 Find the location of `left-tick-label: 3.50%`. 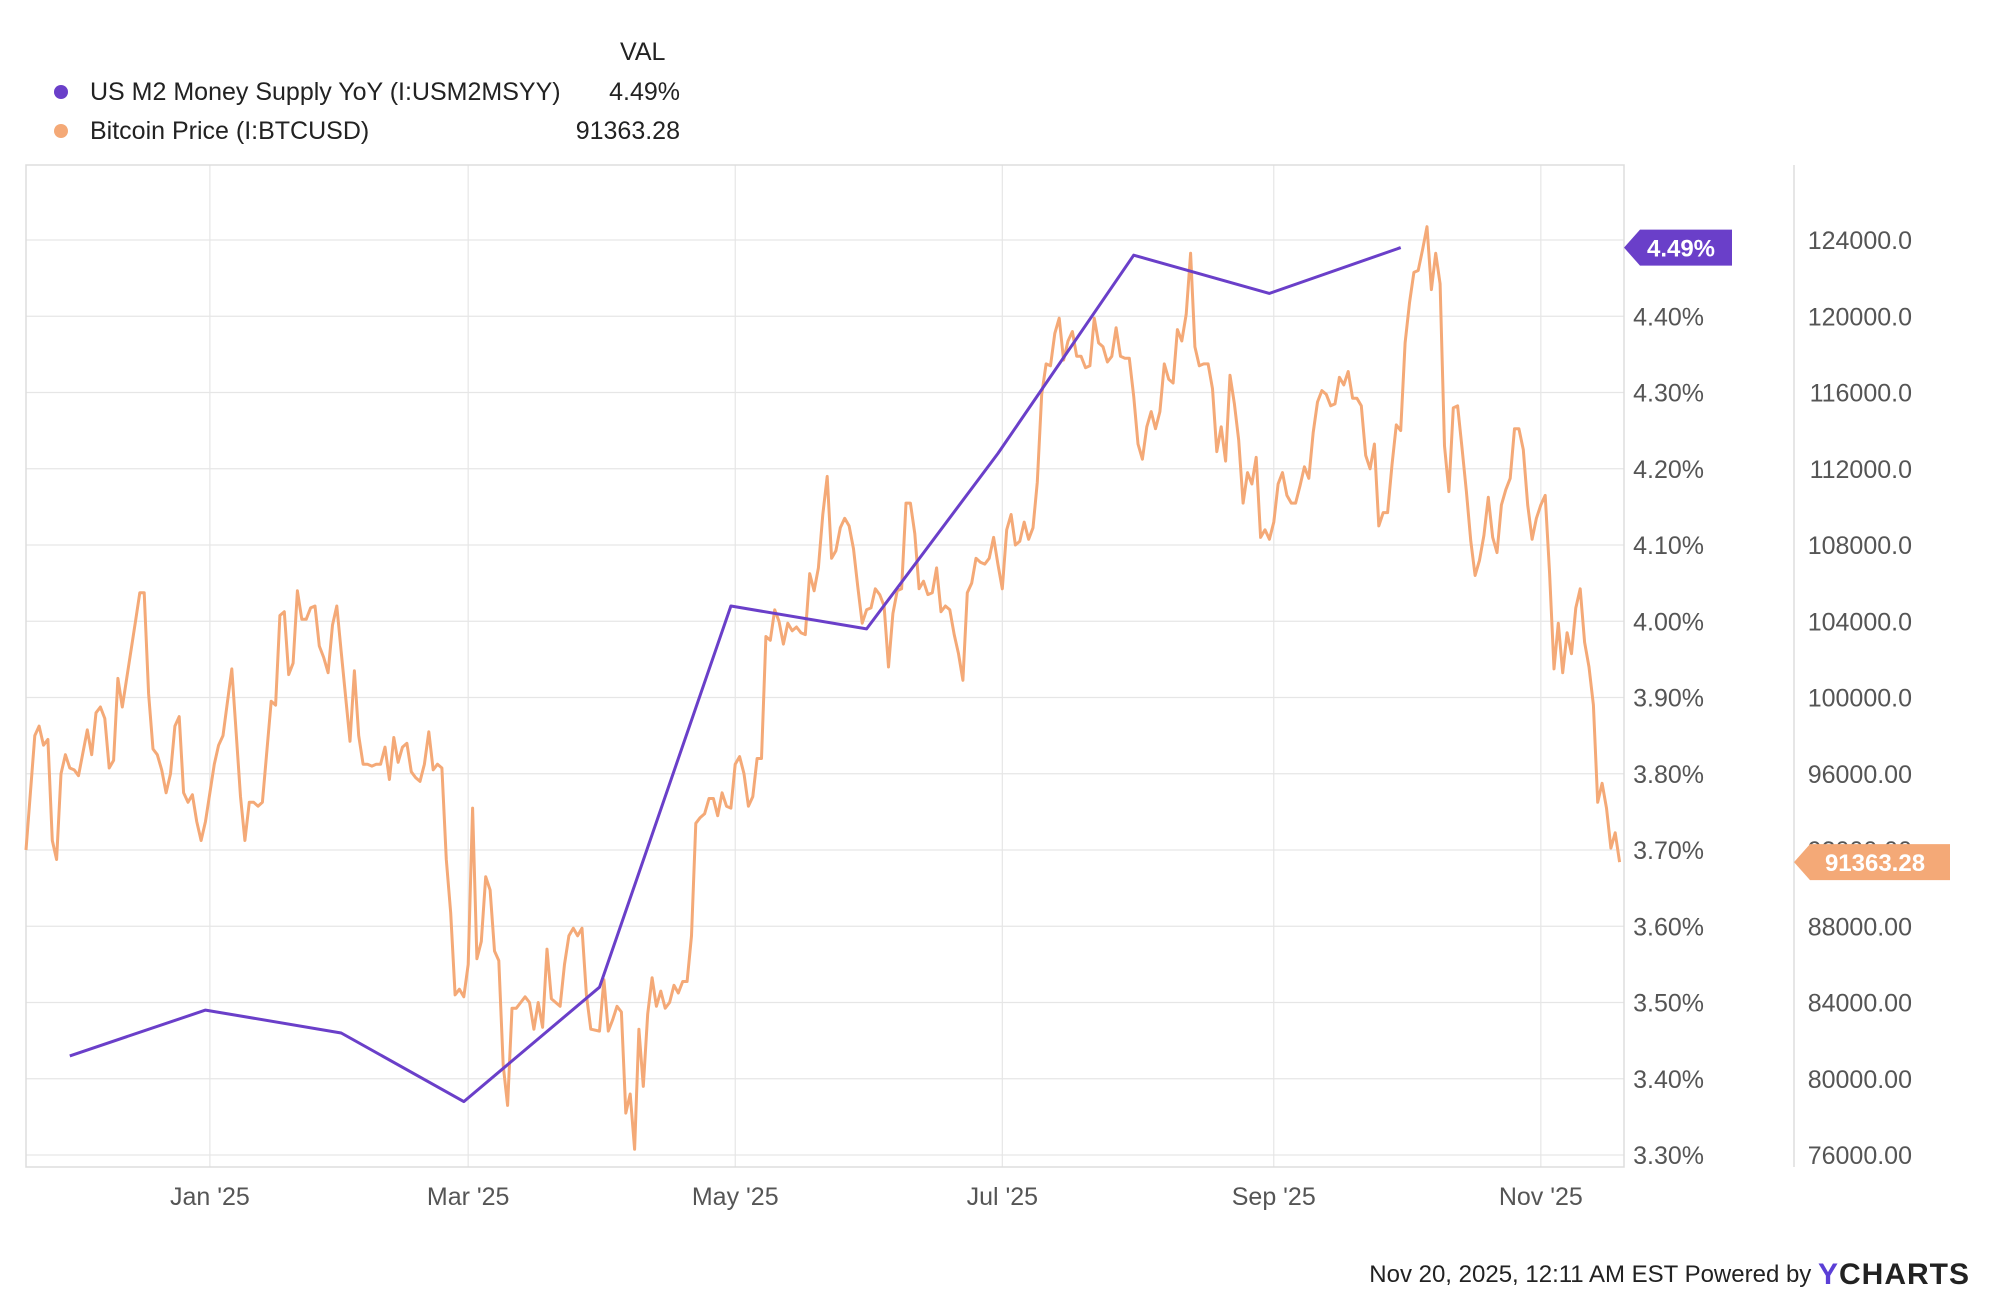

left-tick-label: 3.50% is located at coordinates (1668, 1004).